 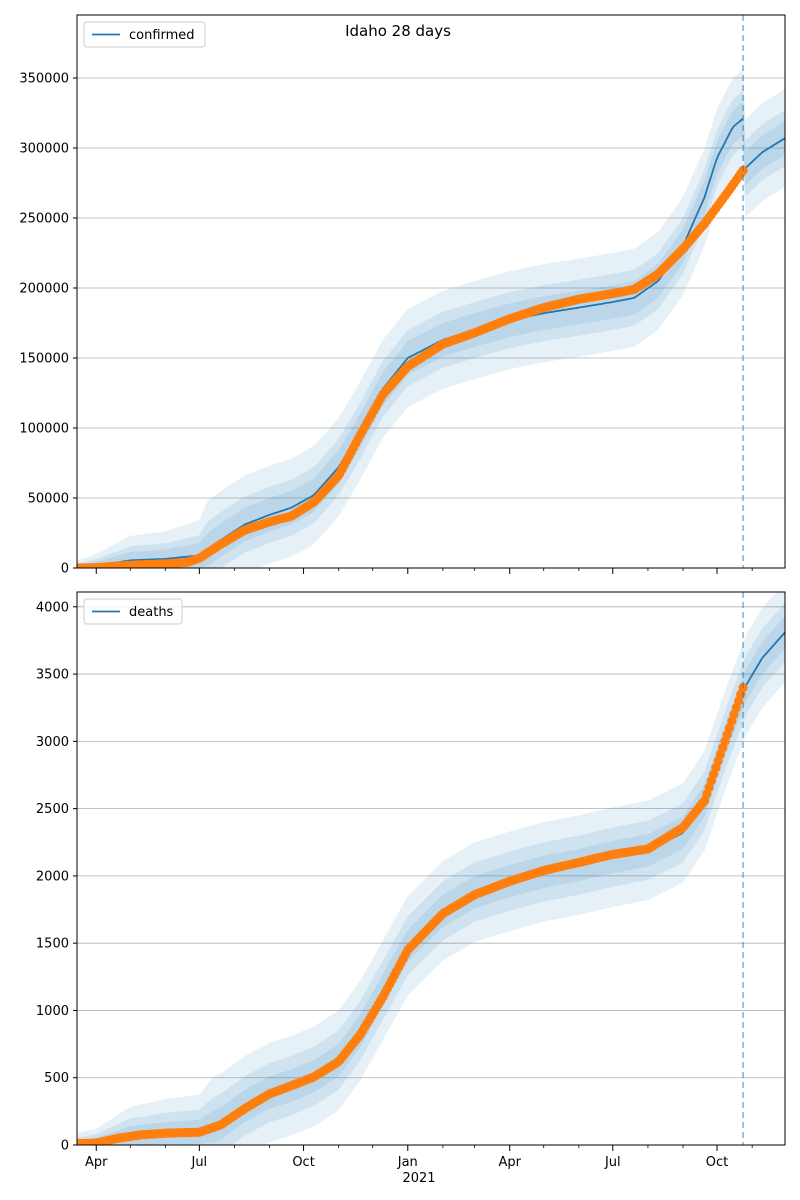 What do you see at coordinates (44, 79) in the screenshot?
I see `y-tick-label: 350000` at bounding box center [44, 79].